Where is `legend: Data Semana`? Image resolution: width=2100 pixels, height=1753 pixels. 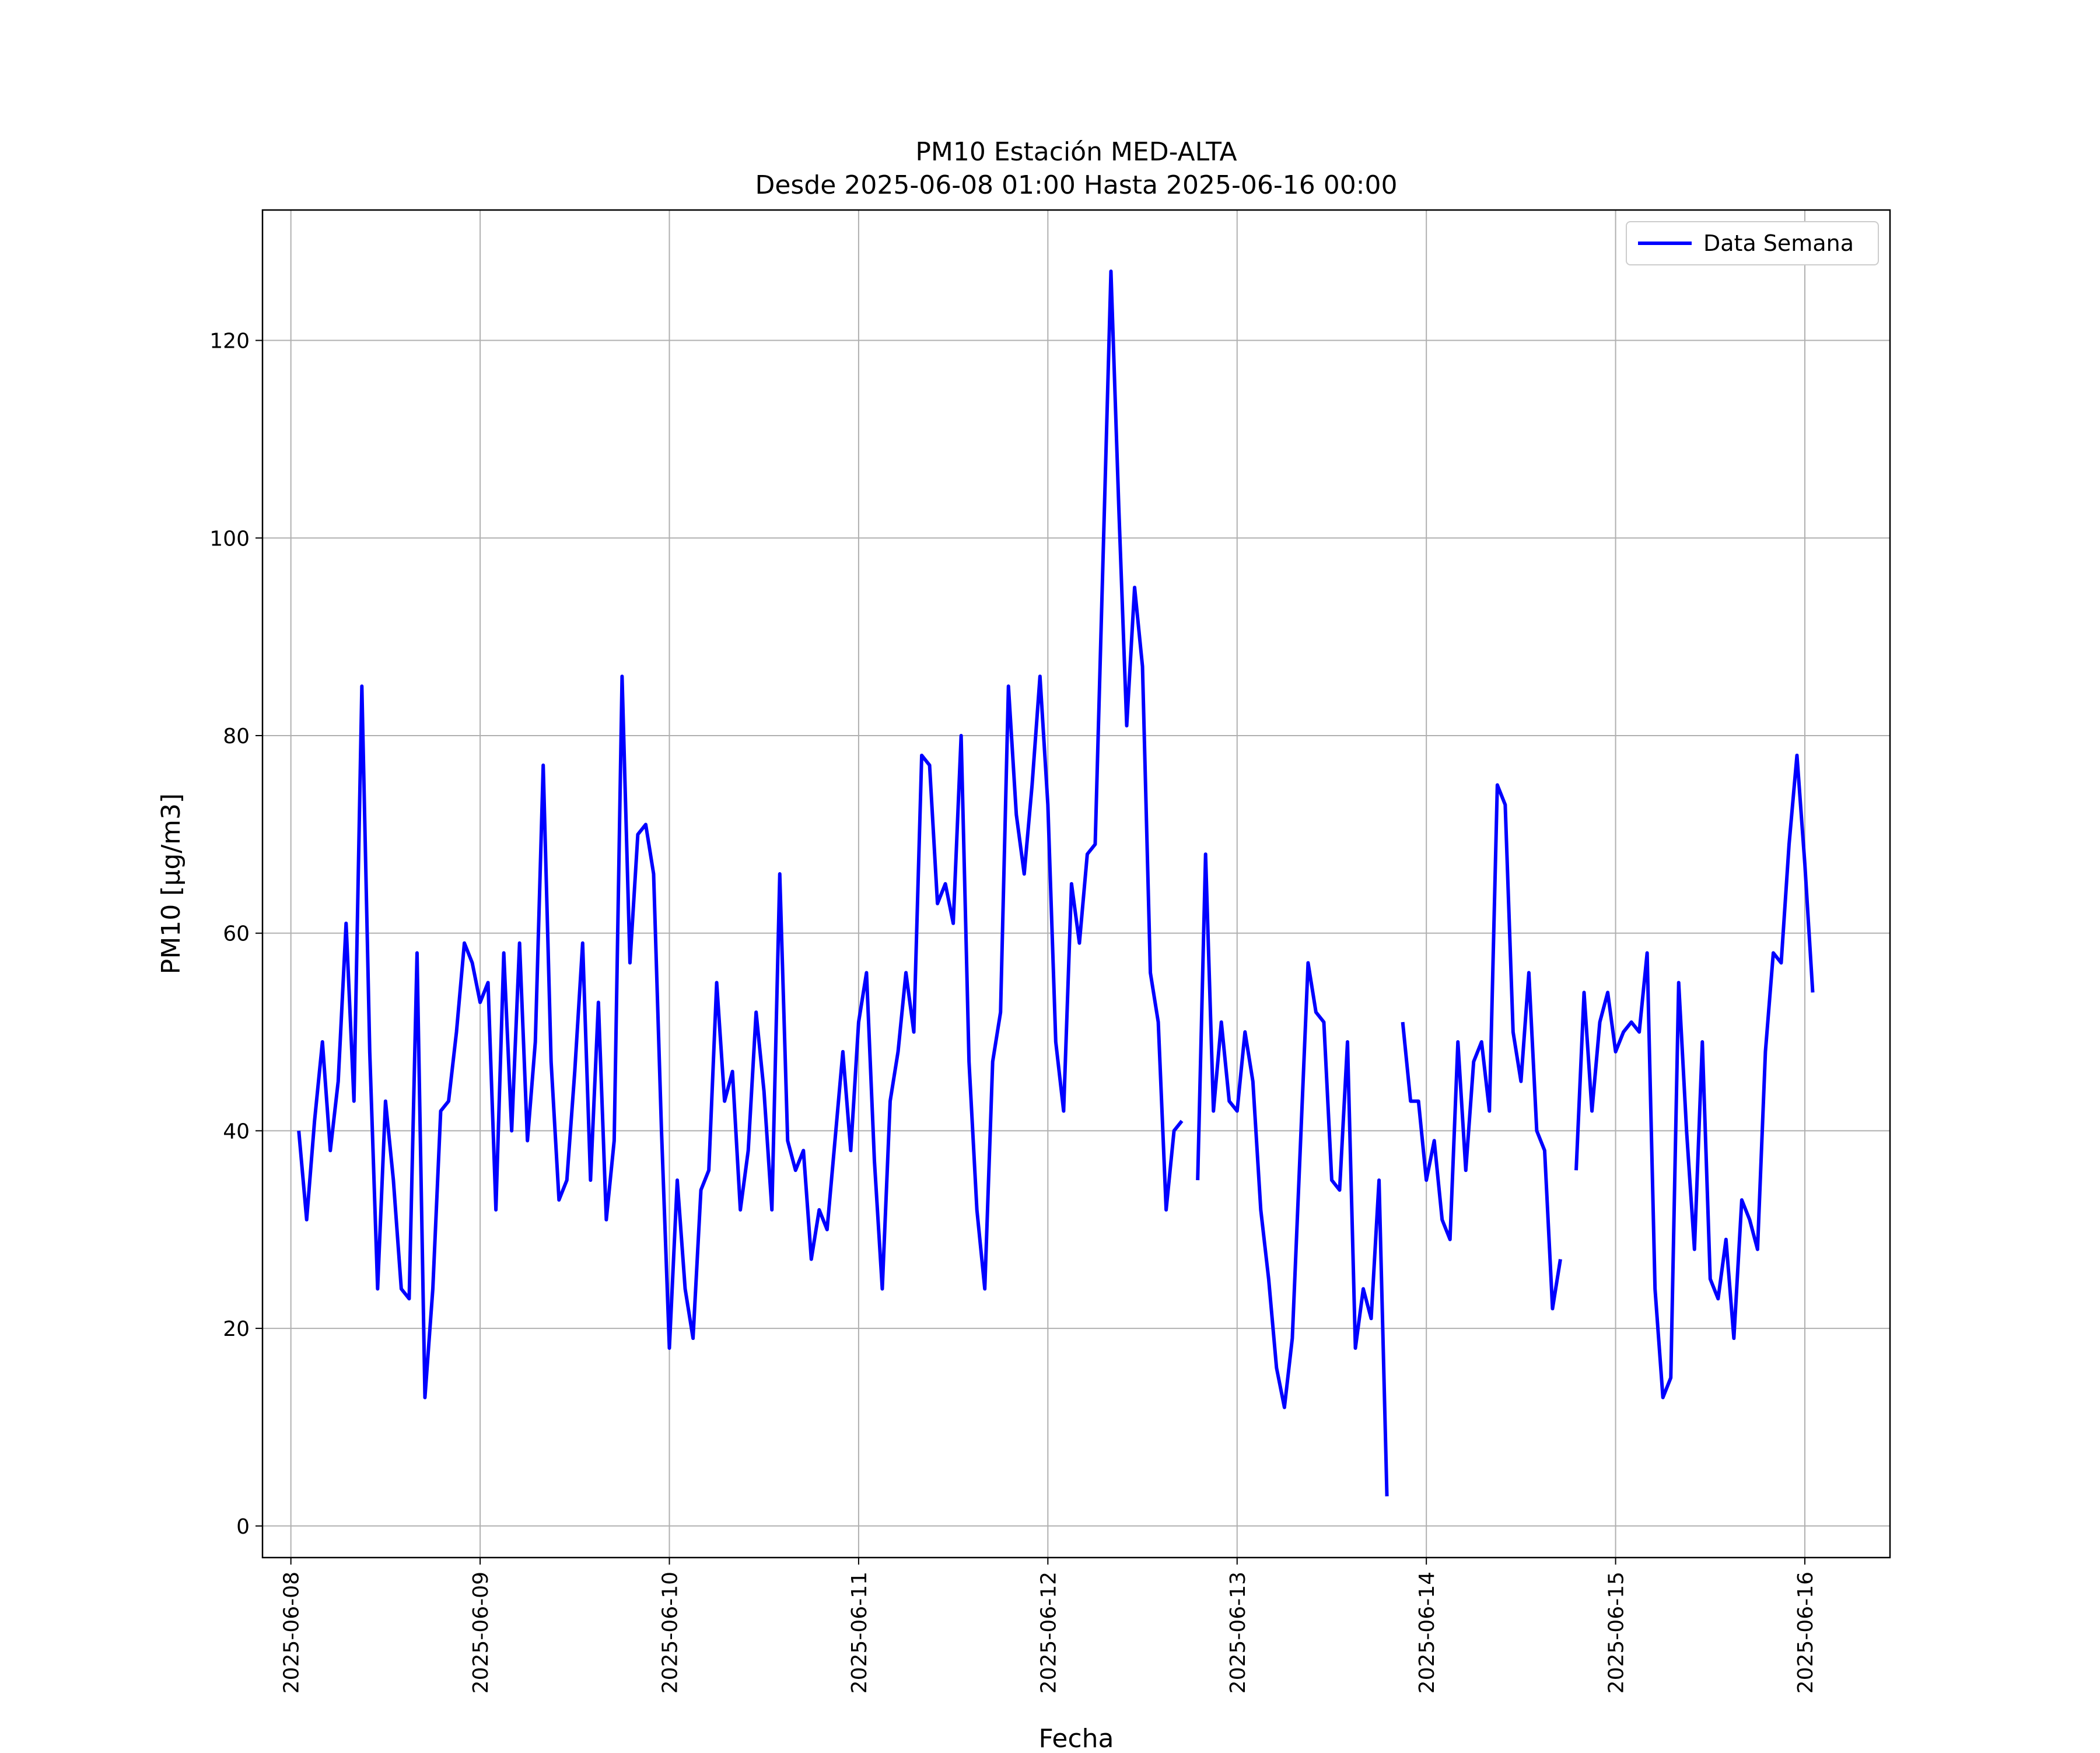
legend: Data Semana is located at coordinates (1752, 243).